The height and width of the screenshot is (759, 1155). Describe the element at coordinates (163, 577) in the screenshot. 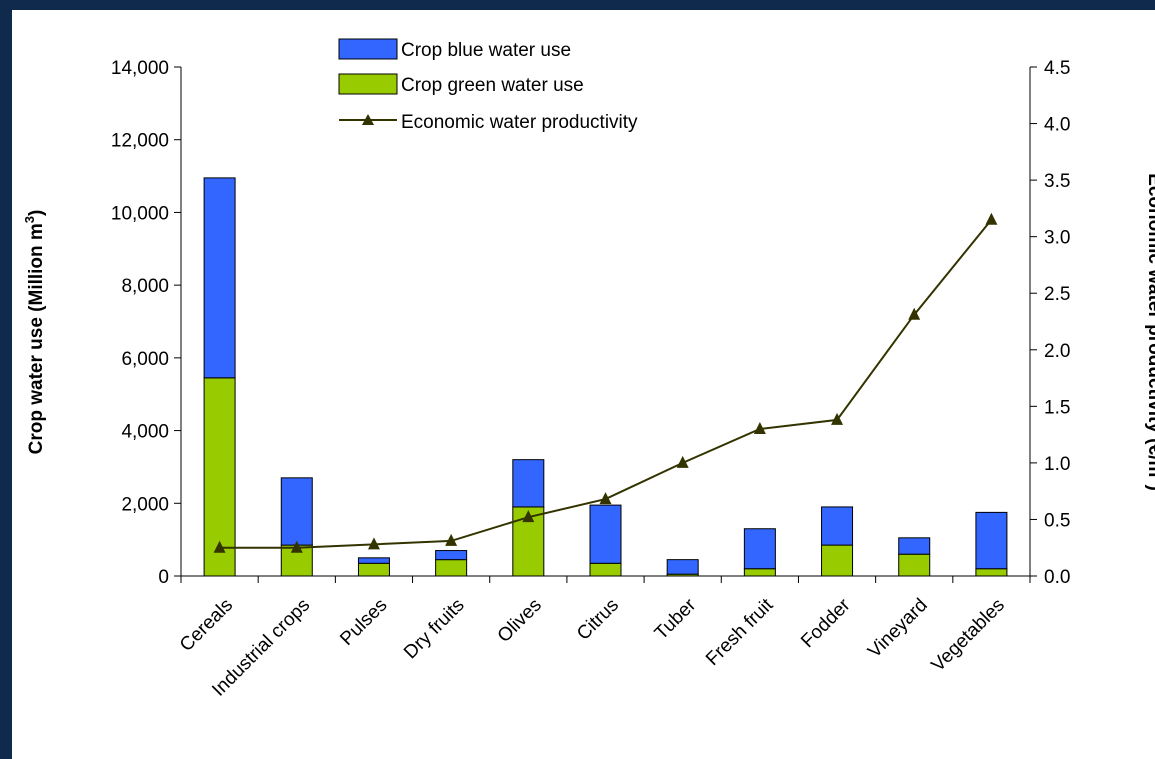

I see `y-tick-label: 0` at that location.